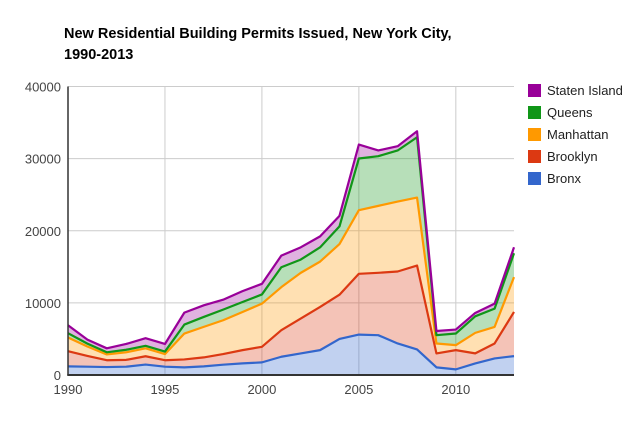 Image resolution: width=640 pixels, height=422 pixels. What do you see at coordinates (534, 134) in the screenshot?
I see `legend-swatch-manhattan` at bounding box center [534, 134].